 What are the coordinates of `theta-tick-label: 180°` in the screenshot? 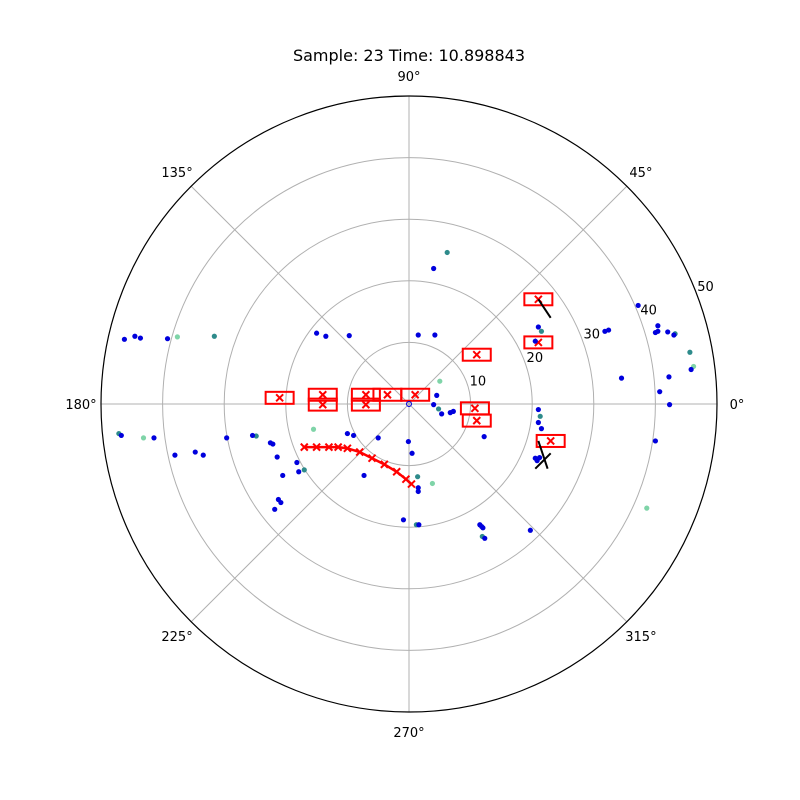 It's located at (80, 405).